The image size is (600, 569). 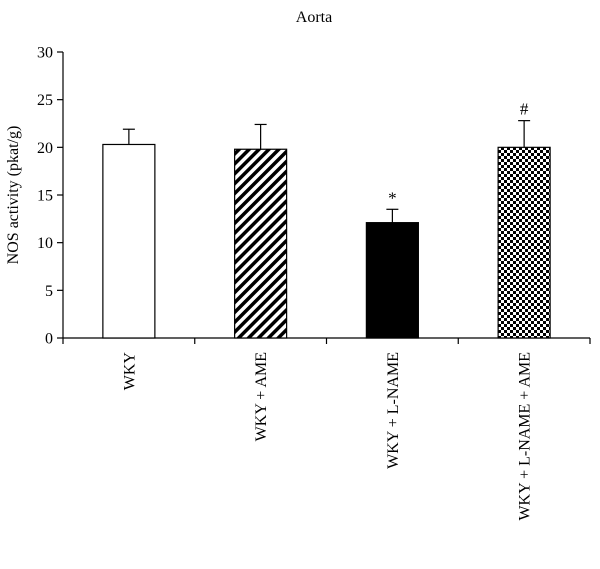 What do you see at coordinates (45, 243) in the screenshot?
I see `y-tick-label: 10` at bounding box center [45, 243].